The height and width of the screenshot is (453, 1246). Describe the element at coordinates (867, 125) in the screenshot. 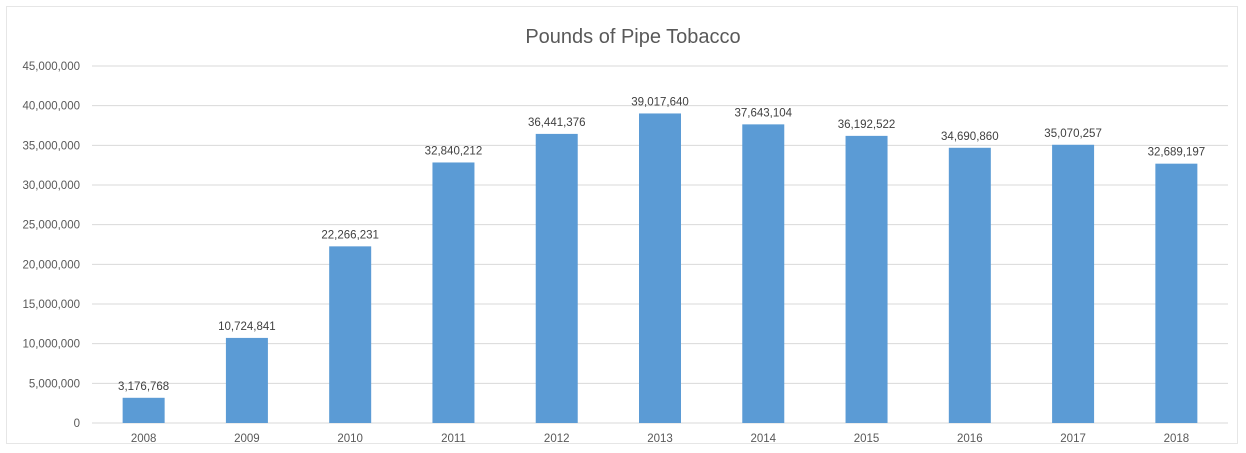

I see `data-label-2015: 36,192,522` at that location.